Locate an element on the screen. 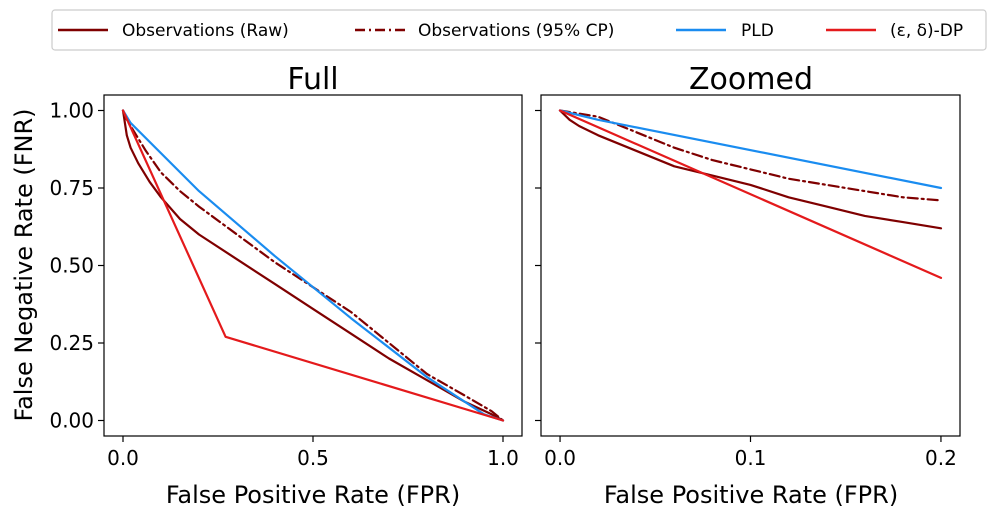  y-tick-label: 0.50 is located at coordinates (71, 266).